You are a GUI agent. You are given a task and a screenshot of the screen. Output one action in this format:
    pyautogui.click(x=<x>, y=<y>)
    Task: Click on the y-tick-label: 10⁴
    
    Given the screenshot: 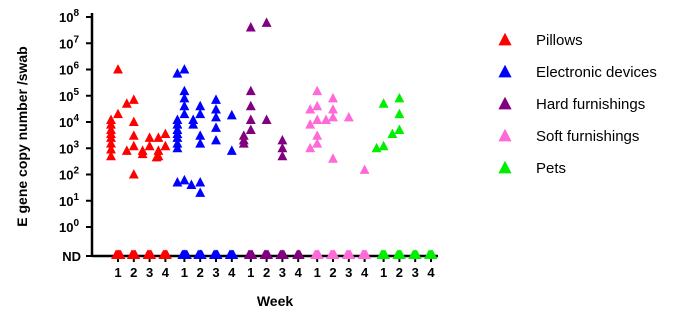 What is the action you would take?
    pyautogui.click(x=69, y=121)
    